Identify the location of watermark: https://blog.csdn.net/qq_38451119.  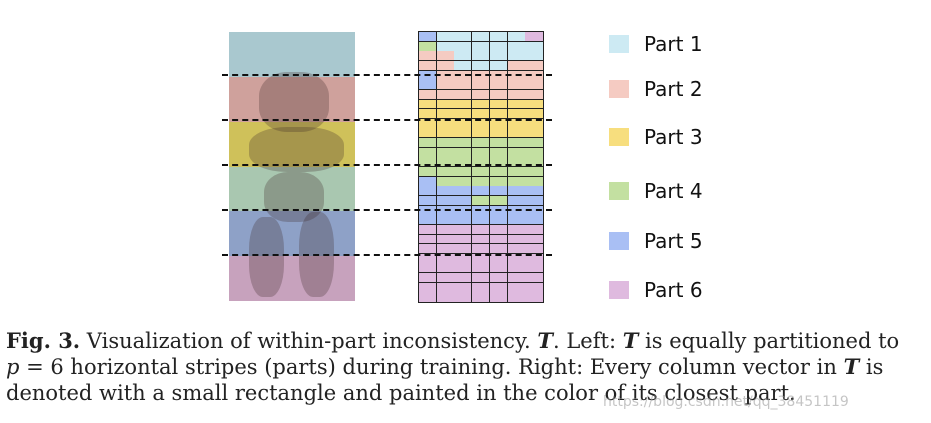
(726, 402).